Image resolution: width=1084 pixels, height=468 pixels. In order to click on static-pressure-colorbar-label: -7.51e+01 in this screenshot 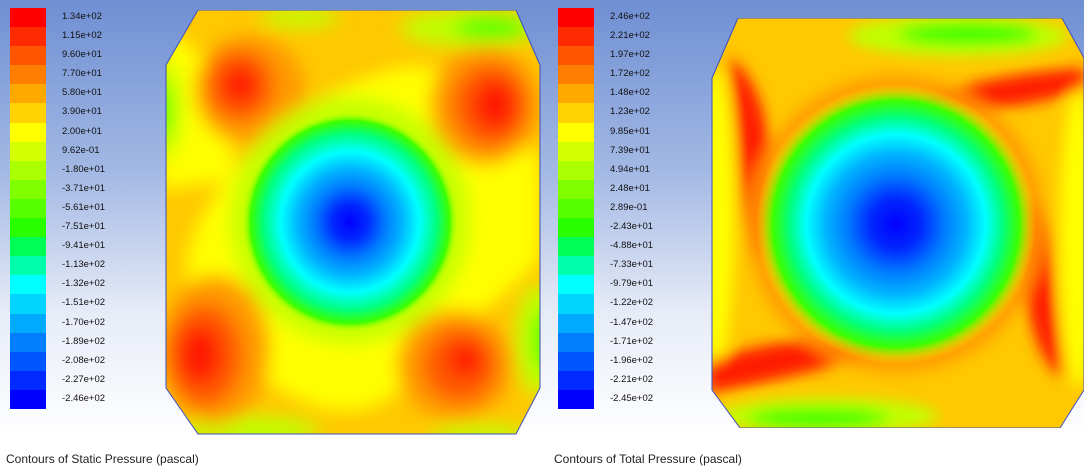, I will do `click(84, 227)`.